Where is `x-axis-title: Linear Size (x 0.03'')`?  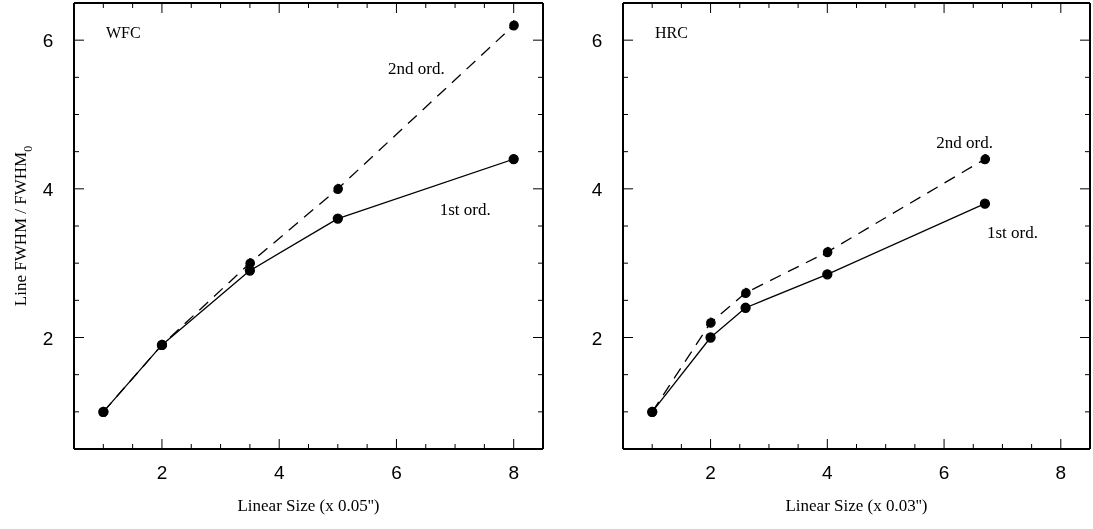 x-axis-title: Linear Size (x 0.03'') is located at coordinates (856, 505).